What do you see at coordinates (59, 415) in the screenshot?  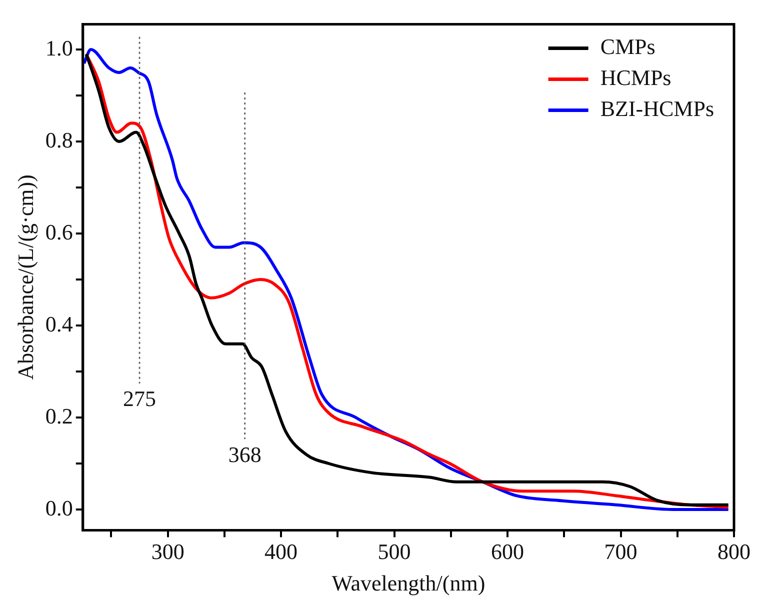 I see `y-tick-label: 0.2` at bounding box center [59, 415].